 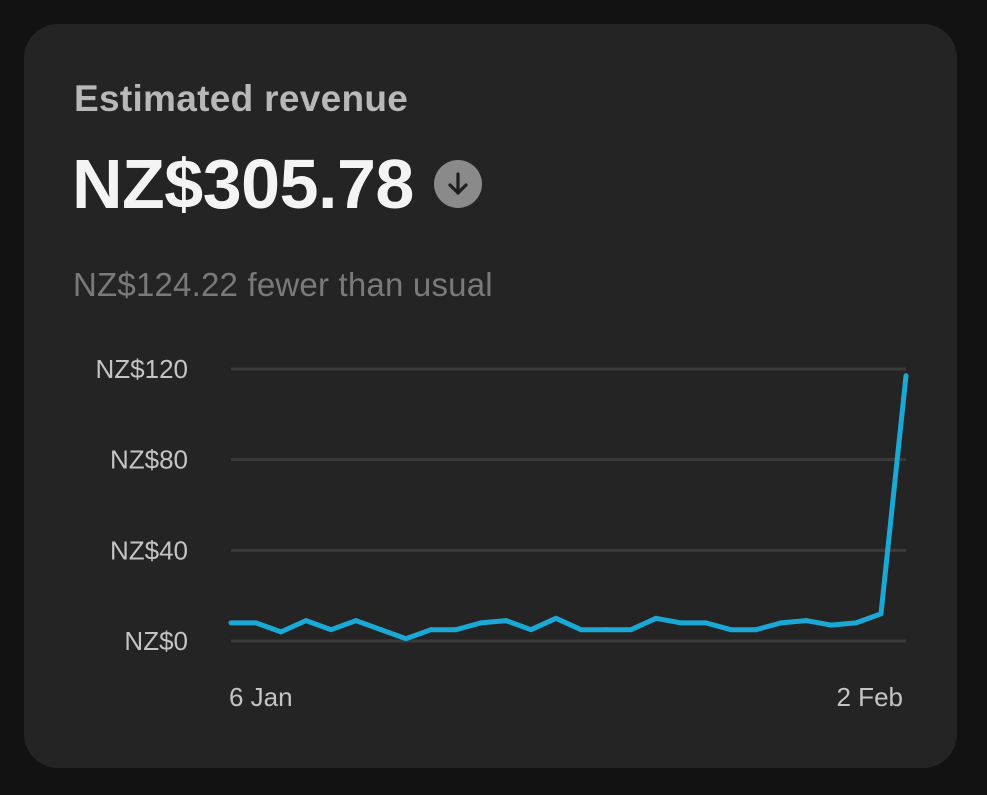 What do you see at coordinates (243, 184) in the screenshot?
I see `revenue-amount: NZ$305.78` at bounding box center [243, 184].